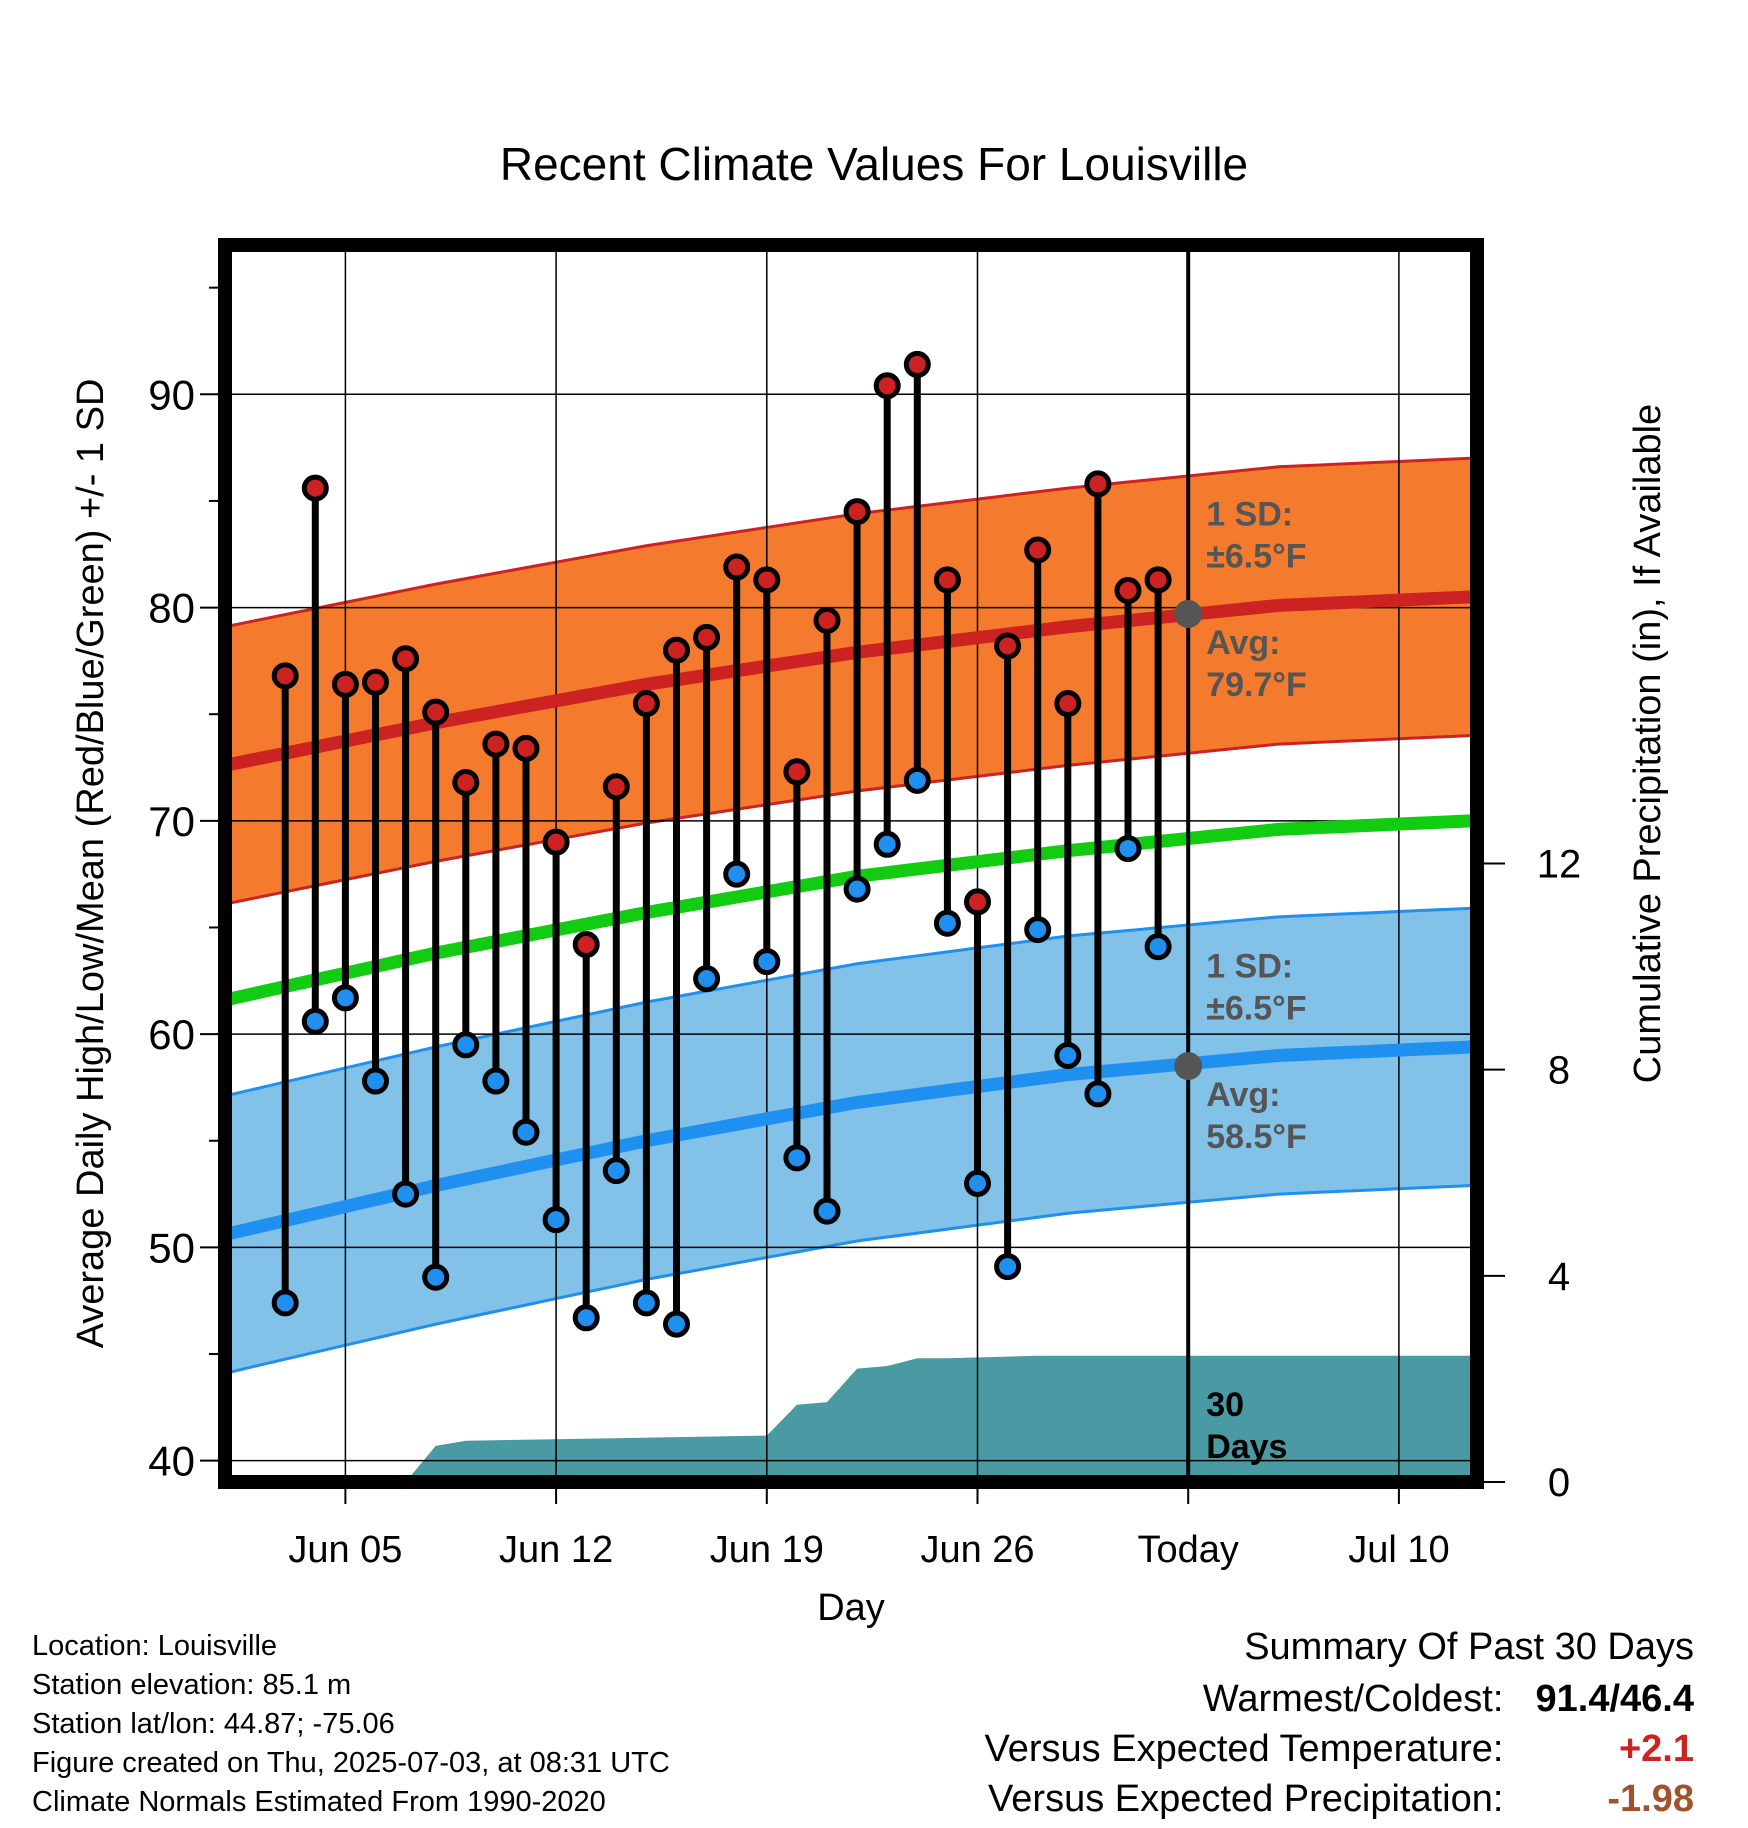 This screenshot has width=1748, height=1828. What do you see at coordinates (1249, 966) in the screenshot?
I see `low-sd-label: 1 SD:` at bounding box center [1249, 966].